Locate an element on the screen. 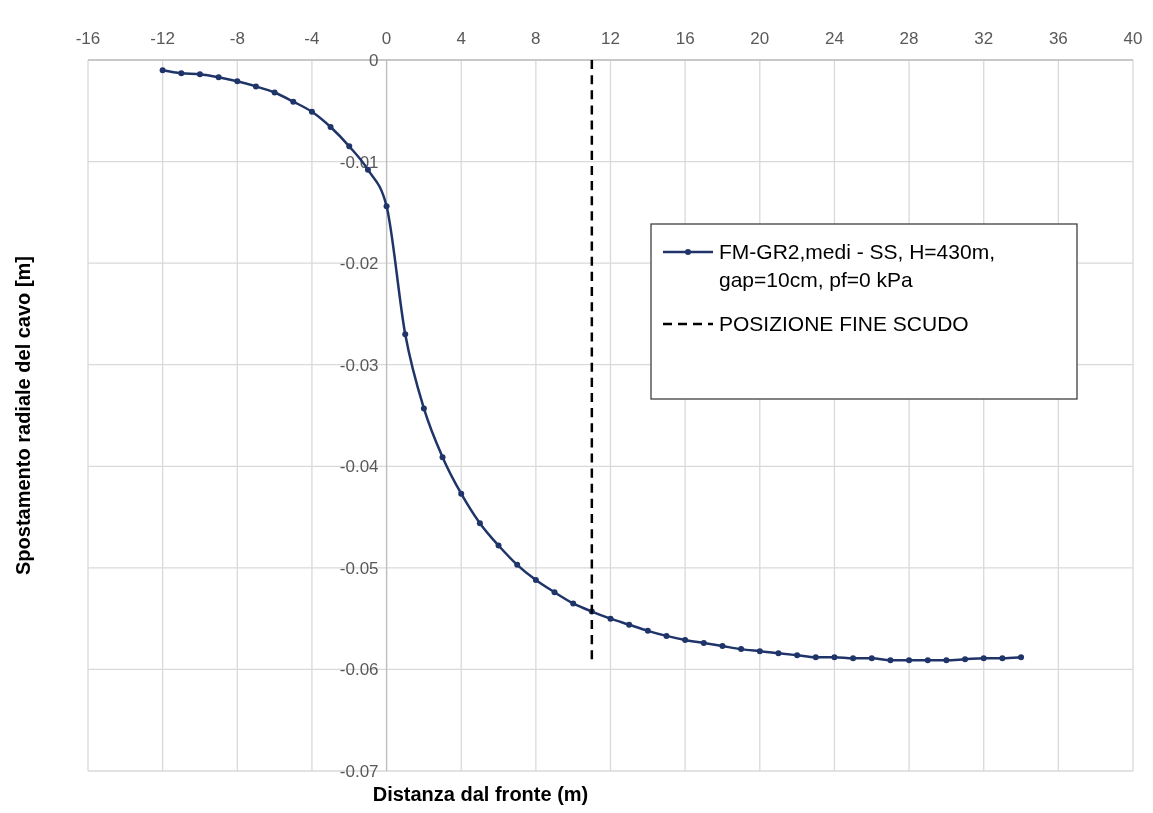 The image size is (1153, 813). y-tick-label: -0.03 is located at coordinates (359, 365).